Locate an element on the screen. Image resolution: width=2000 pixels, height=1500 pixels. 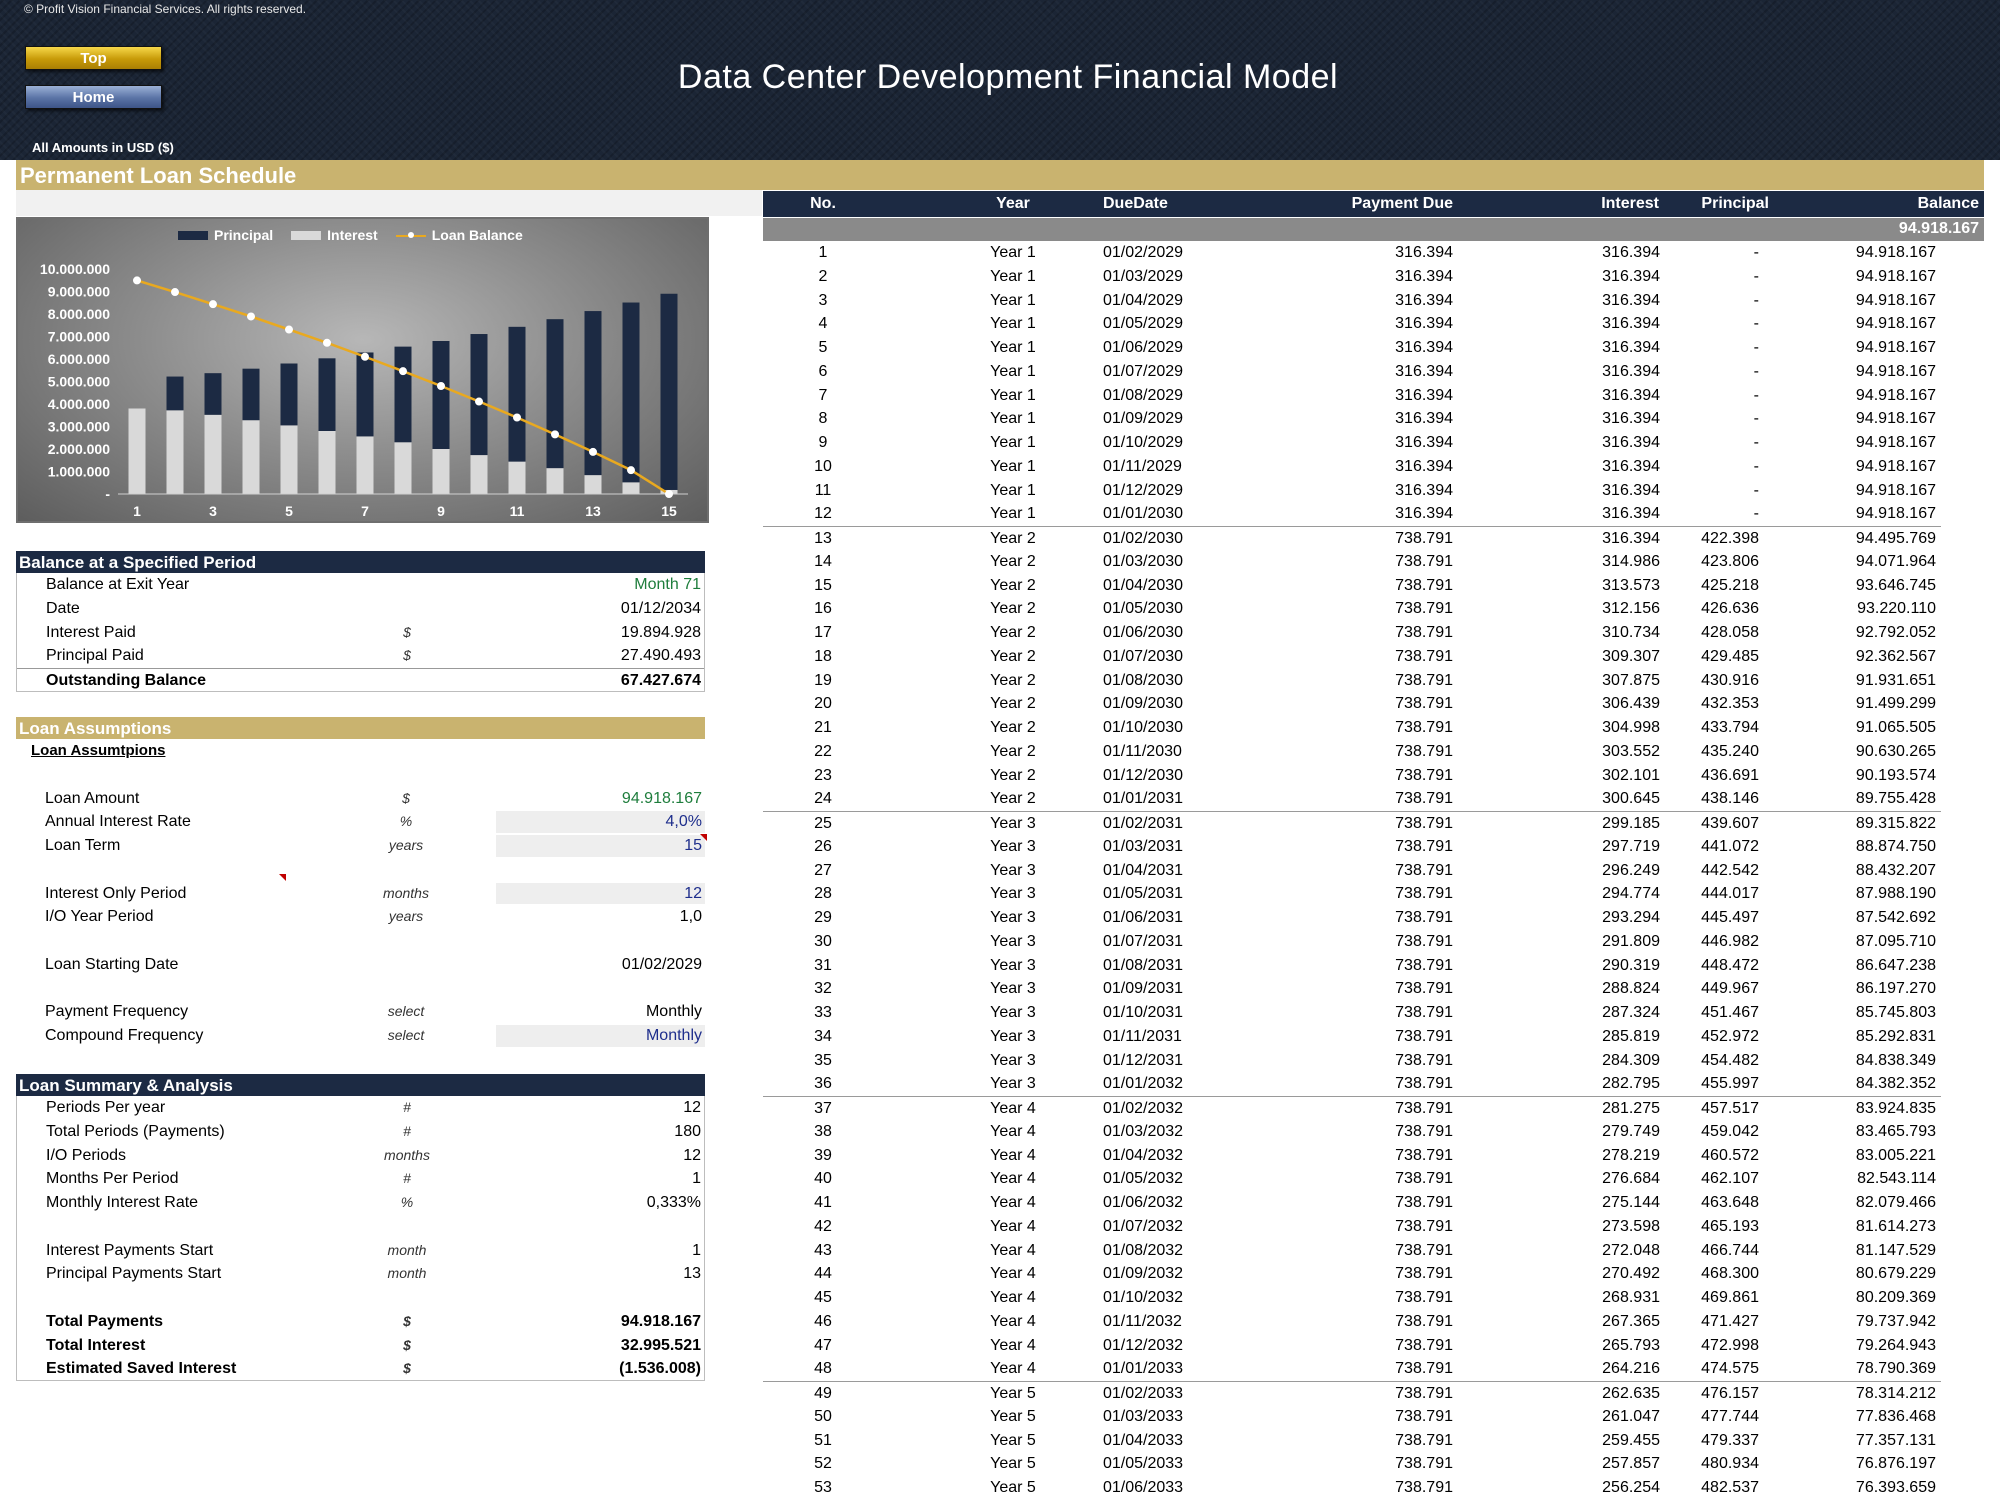
row-value: 4,0% is located at coordinates (683, 822).